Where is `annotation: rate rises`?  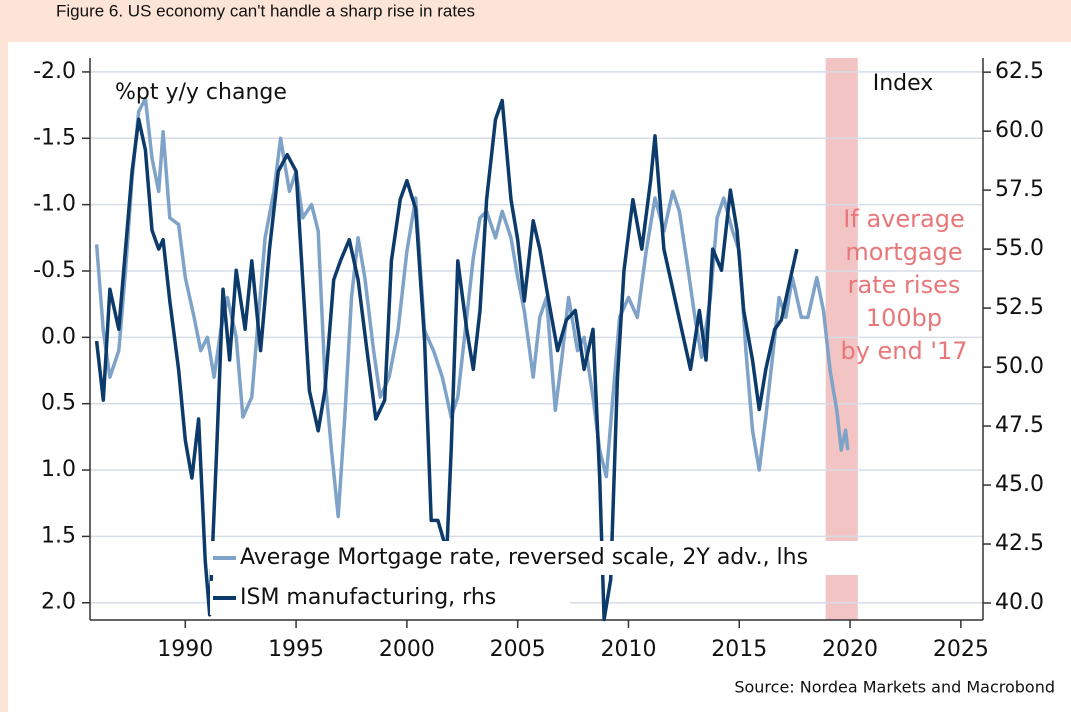 annotation: rate rises is located at coordinates (904, 285).